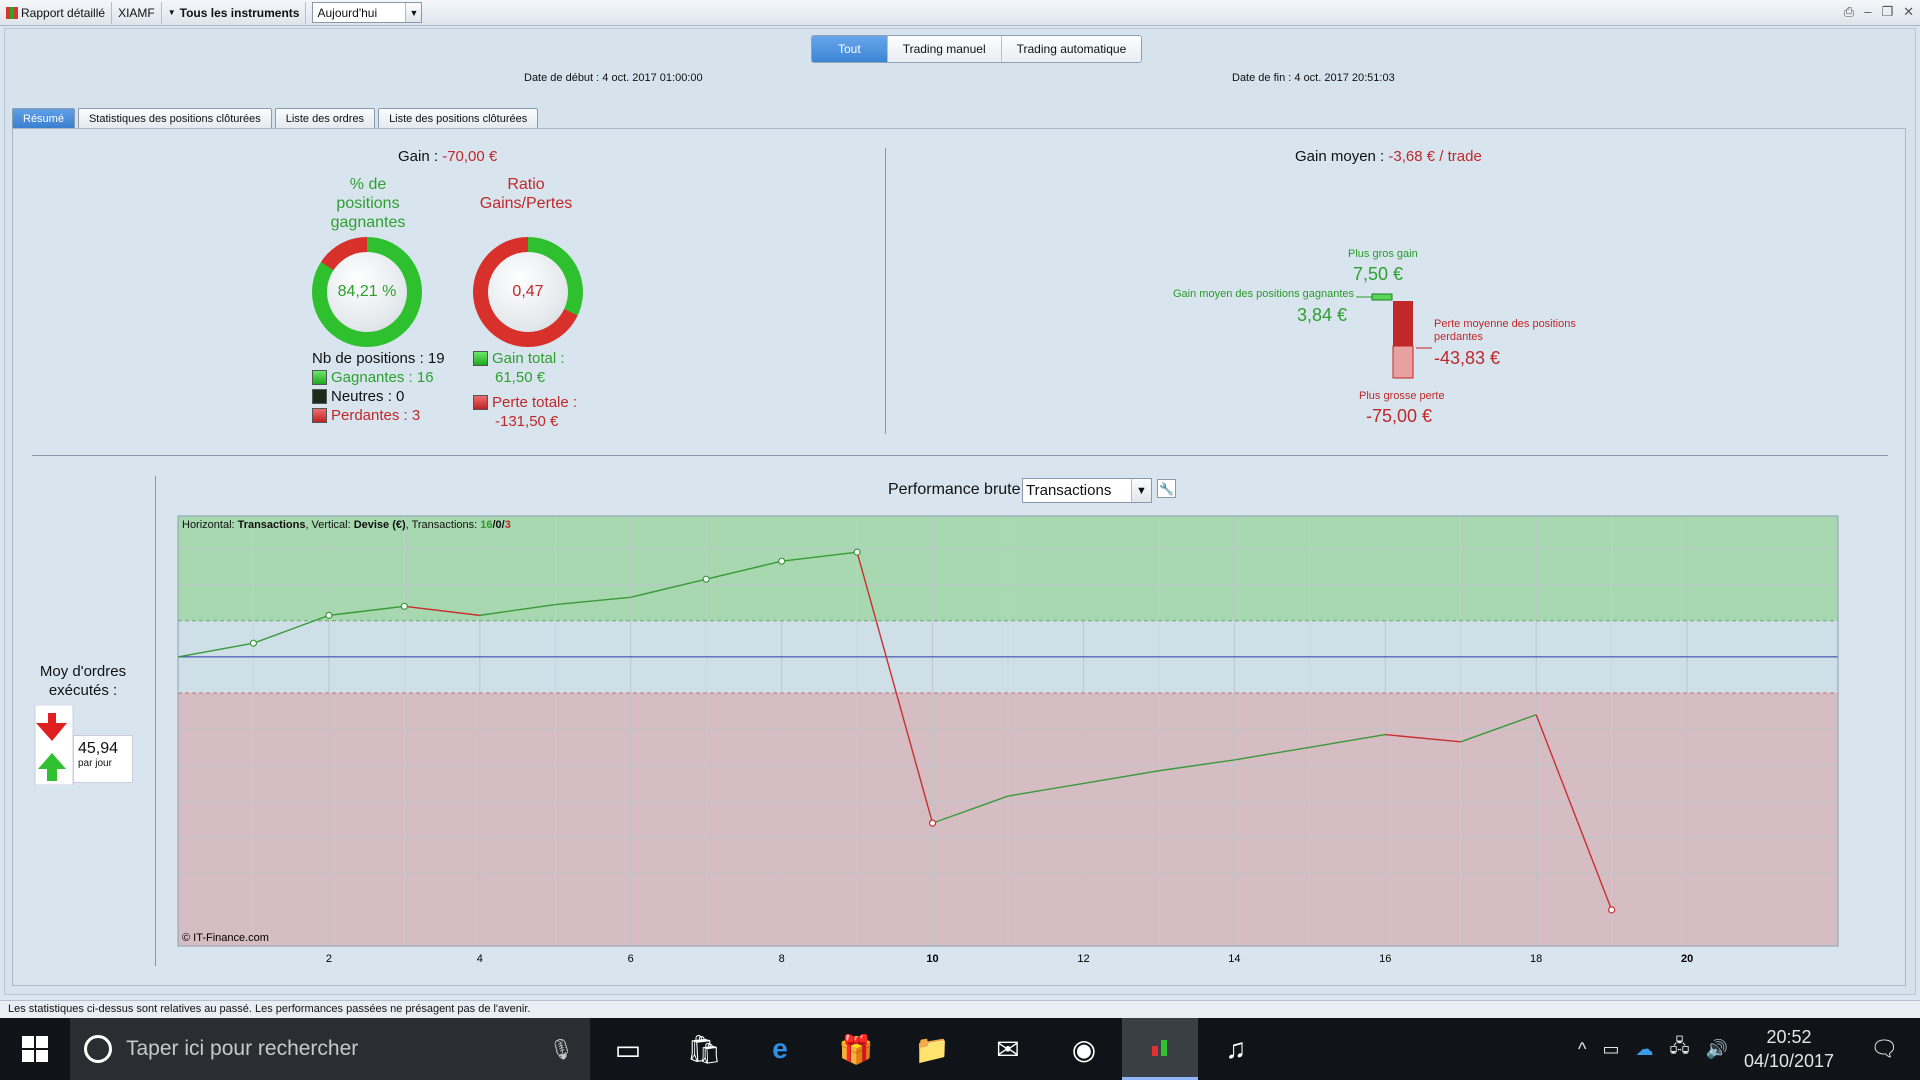 The height and width of the screenshot is (1080, 1920). I want to click on chrome-icon: ◉, so click(1084, 1049).